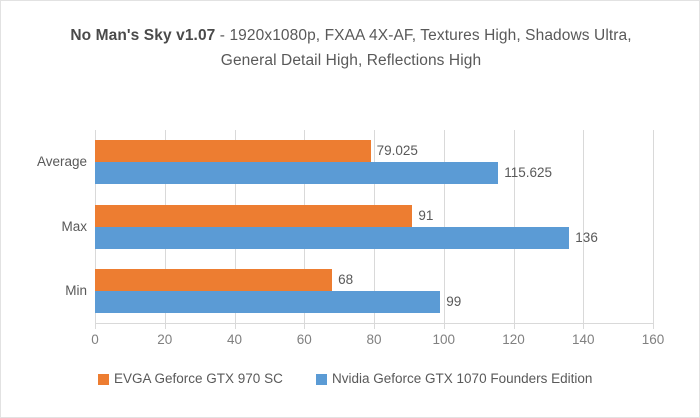 The width and height of the screenshot is (700, 418). I want to click on bar-value-label: 115.625, so click(528, 173).